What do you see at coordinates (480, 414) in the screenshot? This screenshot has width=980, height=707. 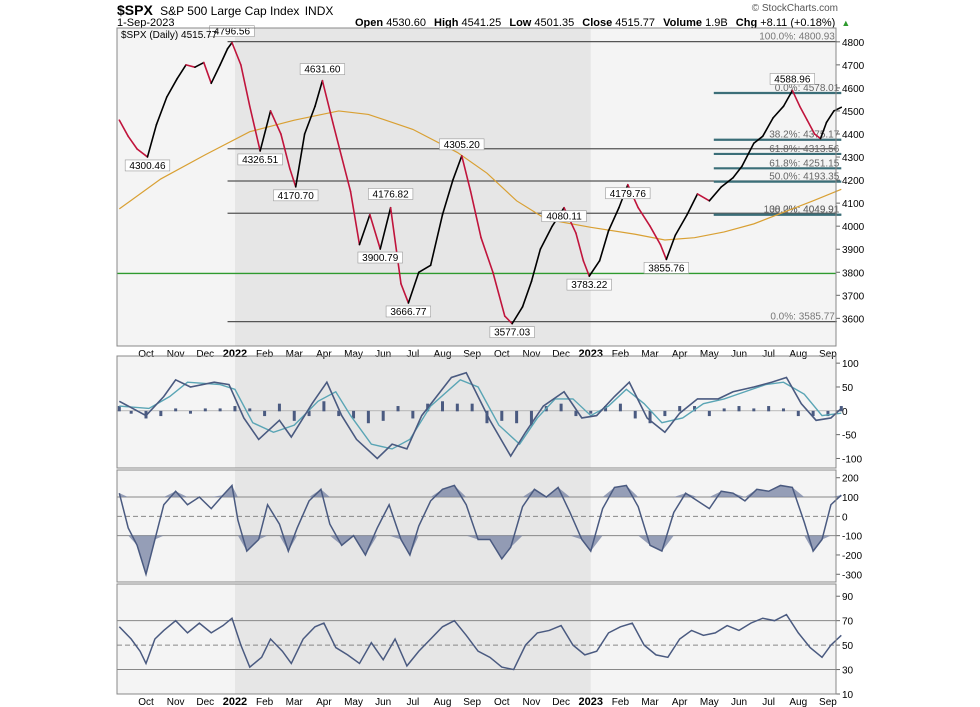 I see `macd-signal-line` at bounding box center [480, 414].